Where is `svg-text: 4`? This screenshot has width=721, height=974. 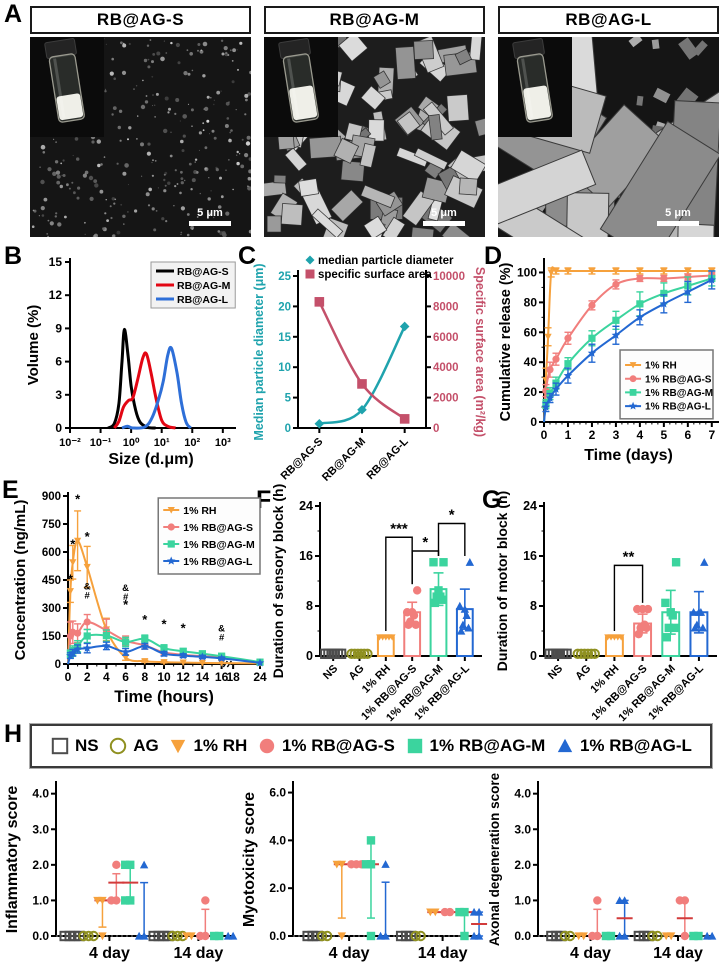 svg-text: 4 is located at coordinates (106, 677).